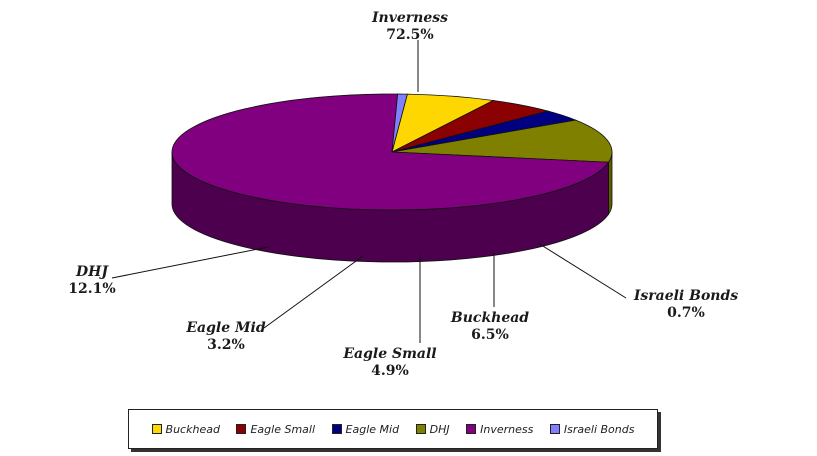 Image resolution: width=817 pixels, height=456 pixels. What do you see at coordinates (390, 152) in the screenshot?
I see `pie-slice-inverness` at bounding box center [390, 152].